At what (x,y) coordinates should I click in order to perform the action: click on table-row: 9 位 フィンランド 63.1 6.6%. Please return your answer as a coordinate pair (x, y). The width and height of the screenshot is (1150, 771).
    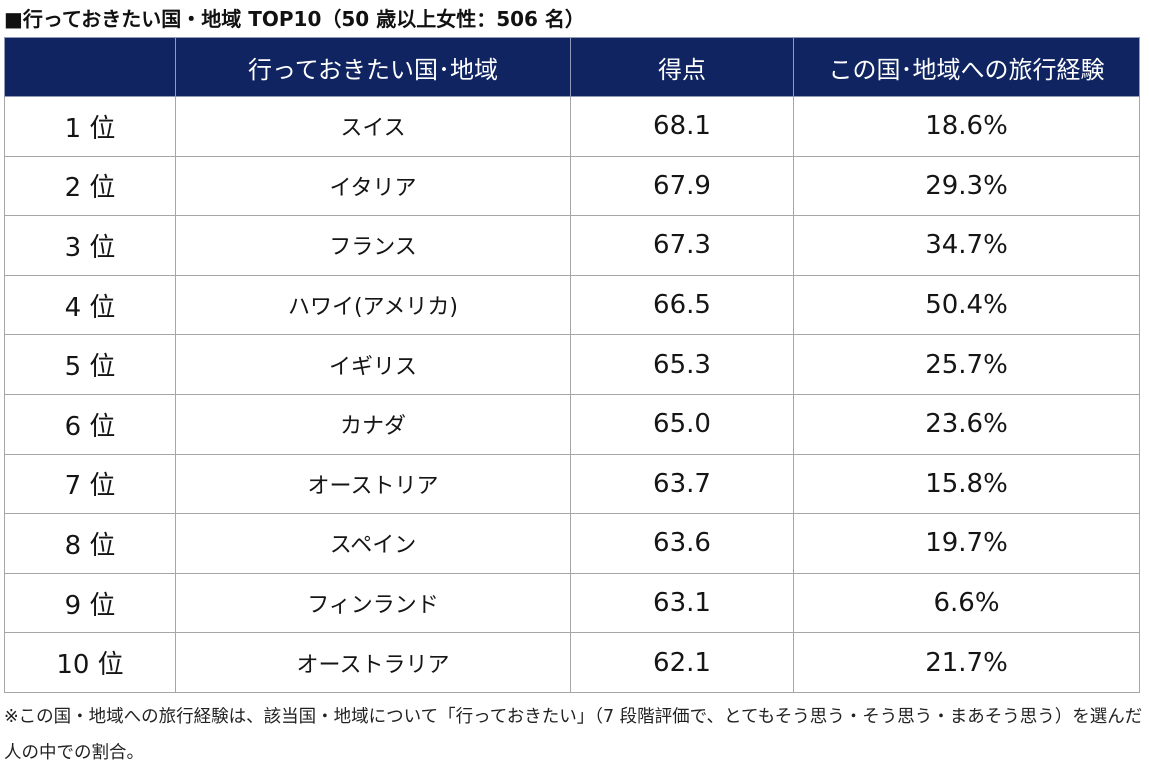
    Looking at the image, I should click on (572, 603).